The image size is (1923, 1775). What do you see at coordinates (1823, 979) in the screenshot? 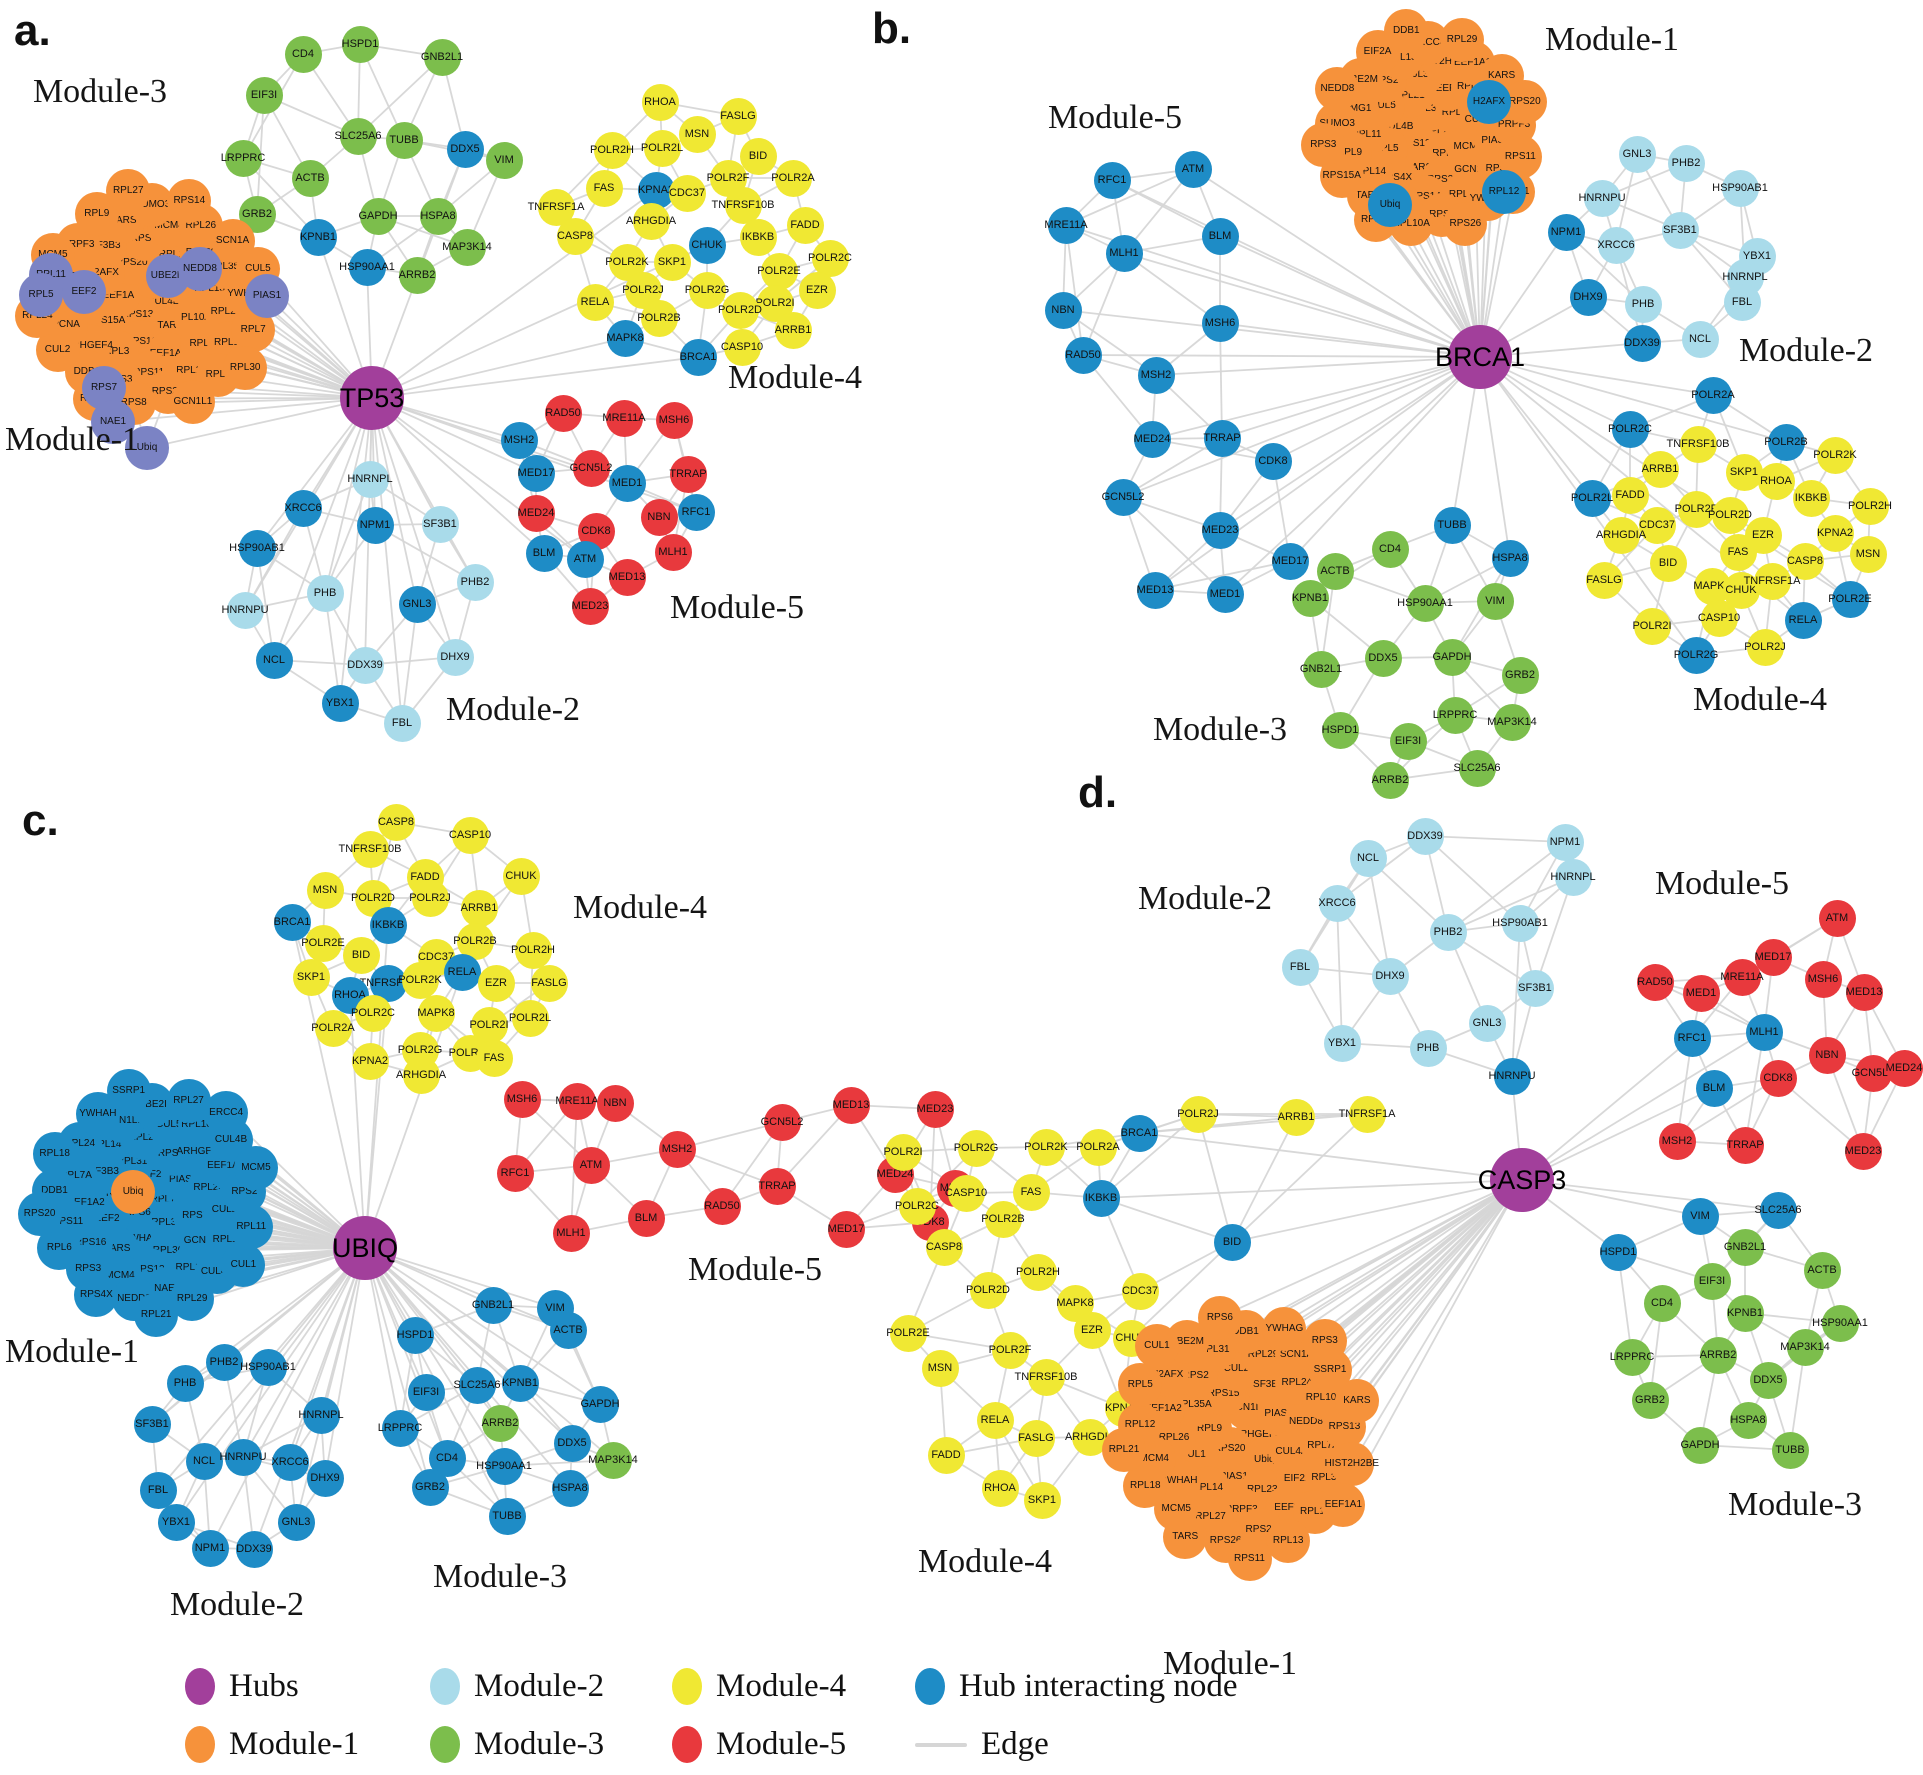
I see `node-msh6: MSH6` at bounding box center [1823, 979].